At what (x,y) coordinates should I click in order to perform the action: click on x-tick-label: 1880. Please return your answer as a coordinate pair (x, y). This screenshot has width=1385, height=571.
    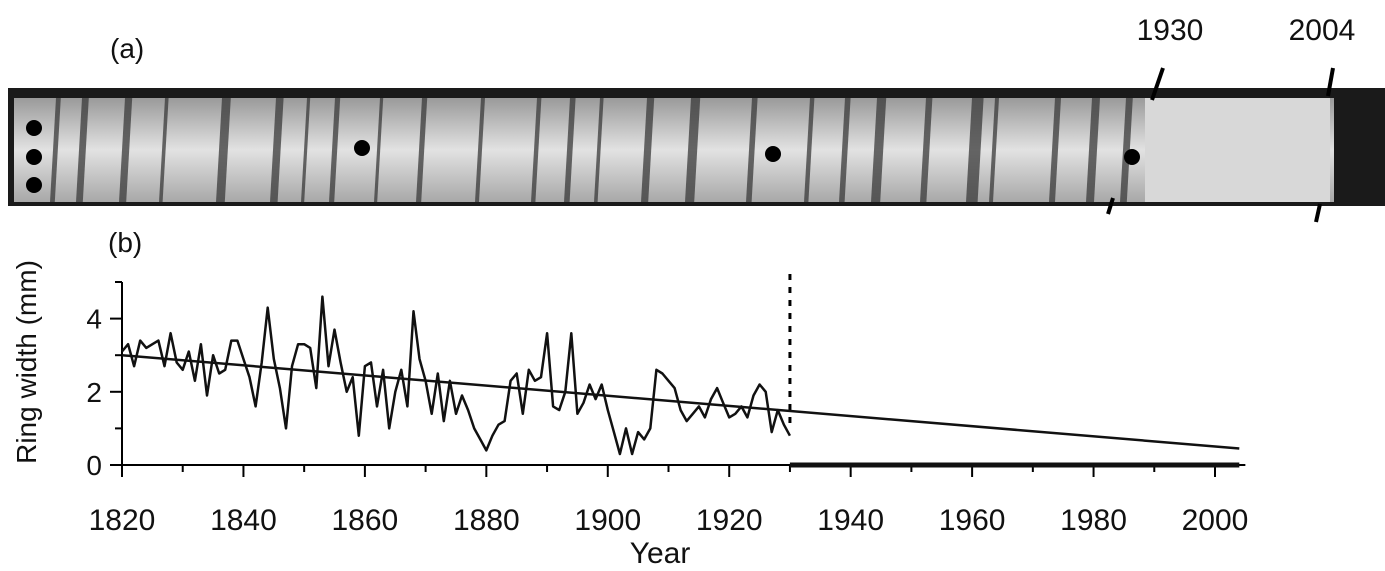
    Looking at the image, I should click on (486, 520).